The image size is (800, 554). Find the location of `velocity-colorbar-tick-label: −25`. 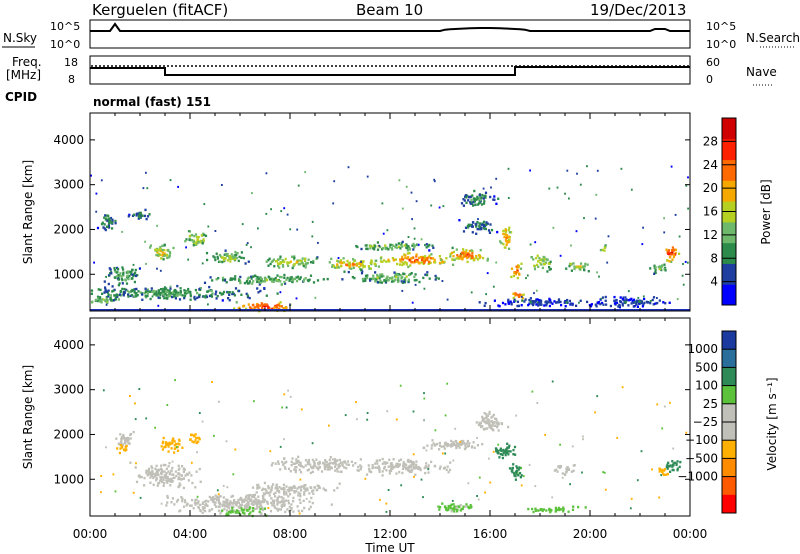

velocity-colorbar-tick-label: −25 is located at coordinates (705, 422).